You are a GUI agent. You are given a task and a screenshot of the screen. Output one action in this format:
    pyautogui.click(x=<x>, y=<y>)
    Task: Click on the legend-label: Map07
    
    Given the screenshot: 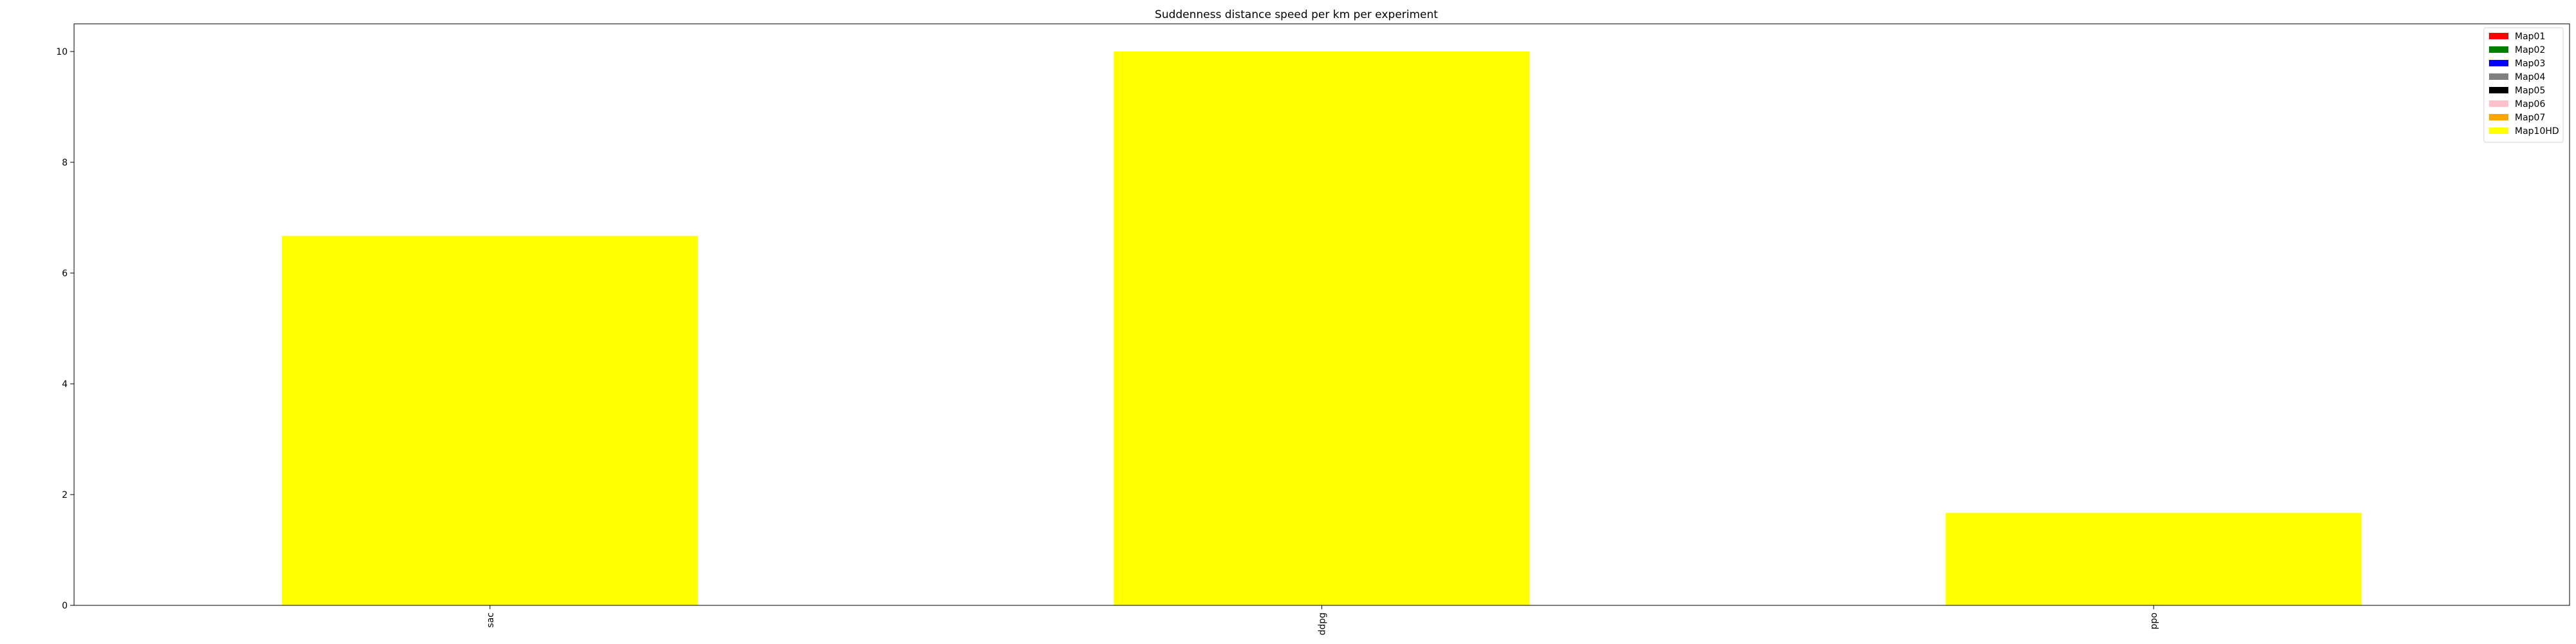 What is the action you would take?
    pyautogui.click(x=2530, y=118)
    